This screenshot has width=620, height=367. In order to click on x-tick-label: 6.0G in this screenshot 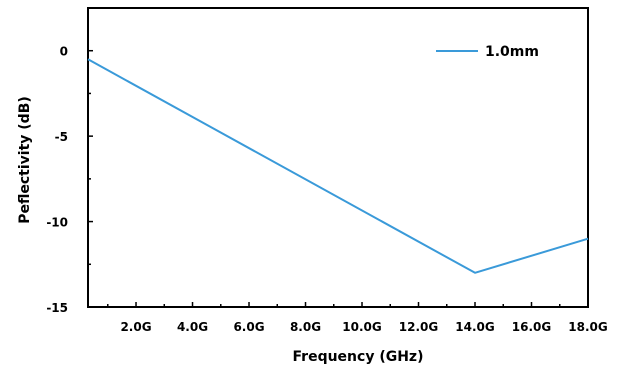, I will do `click(248, 327)`.